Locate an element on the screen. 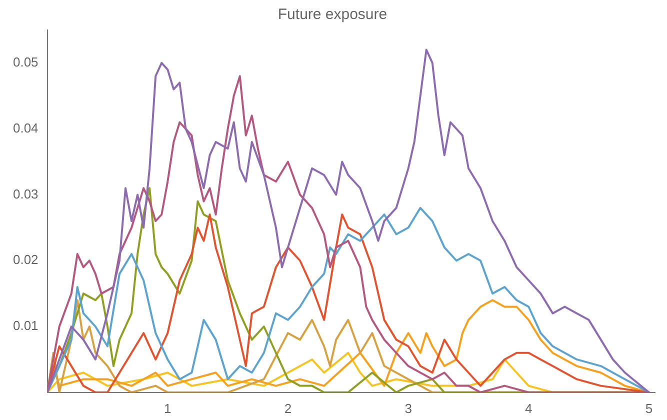 The image size is (667, 420). x-tick-label: 3 is located at coordinates (408, 408).